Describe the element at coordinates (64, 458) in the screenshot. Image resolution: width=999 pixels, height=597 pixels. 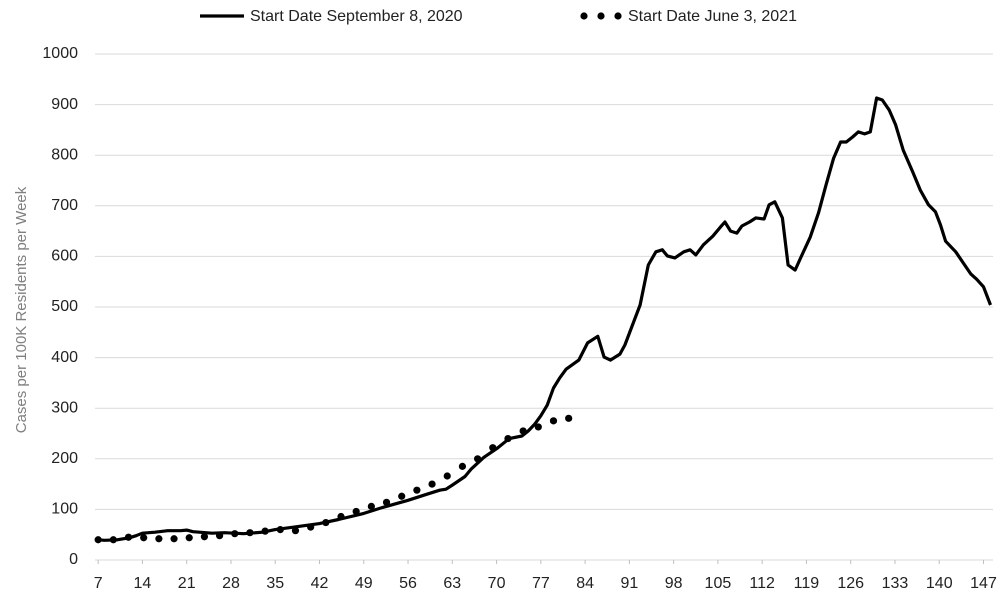
I see `y-tick-label: 200` at that location.